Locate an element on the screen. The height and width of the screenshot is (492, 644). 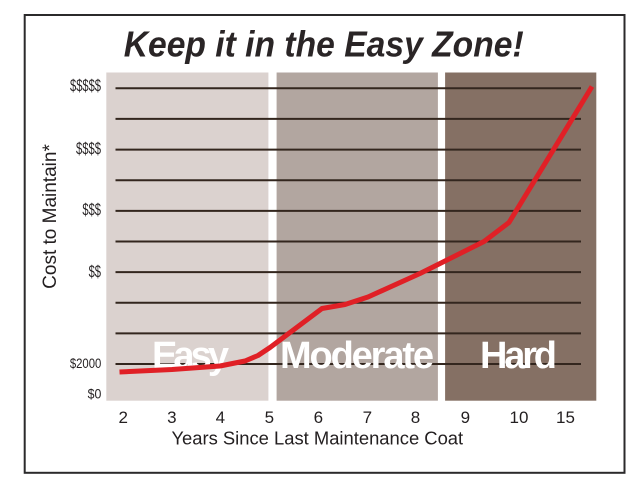
svg-text:Years Since Last Maintenance C: Years Since Last Maintenance Coat is located at coordinates (317, 437).